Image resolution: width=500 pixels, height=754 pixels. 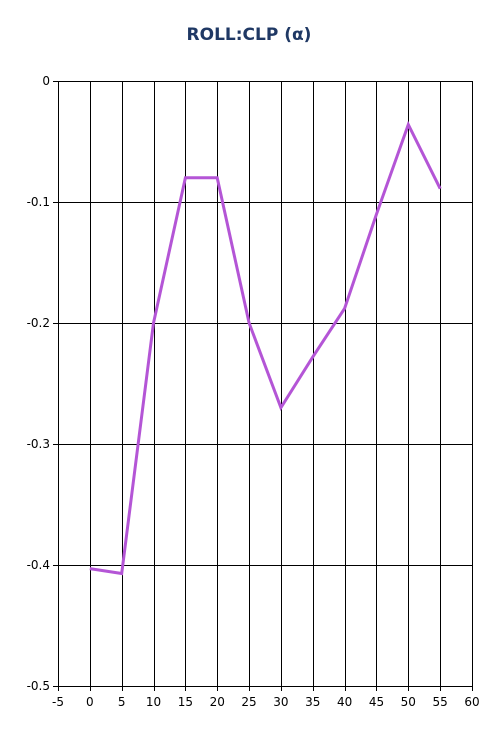 What do you see at coordinates (217, 702) in the screenshot?
I see `x-tick-label: 20` at bounding box center [217, 702].